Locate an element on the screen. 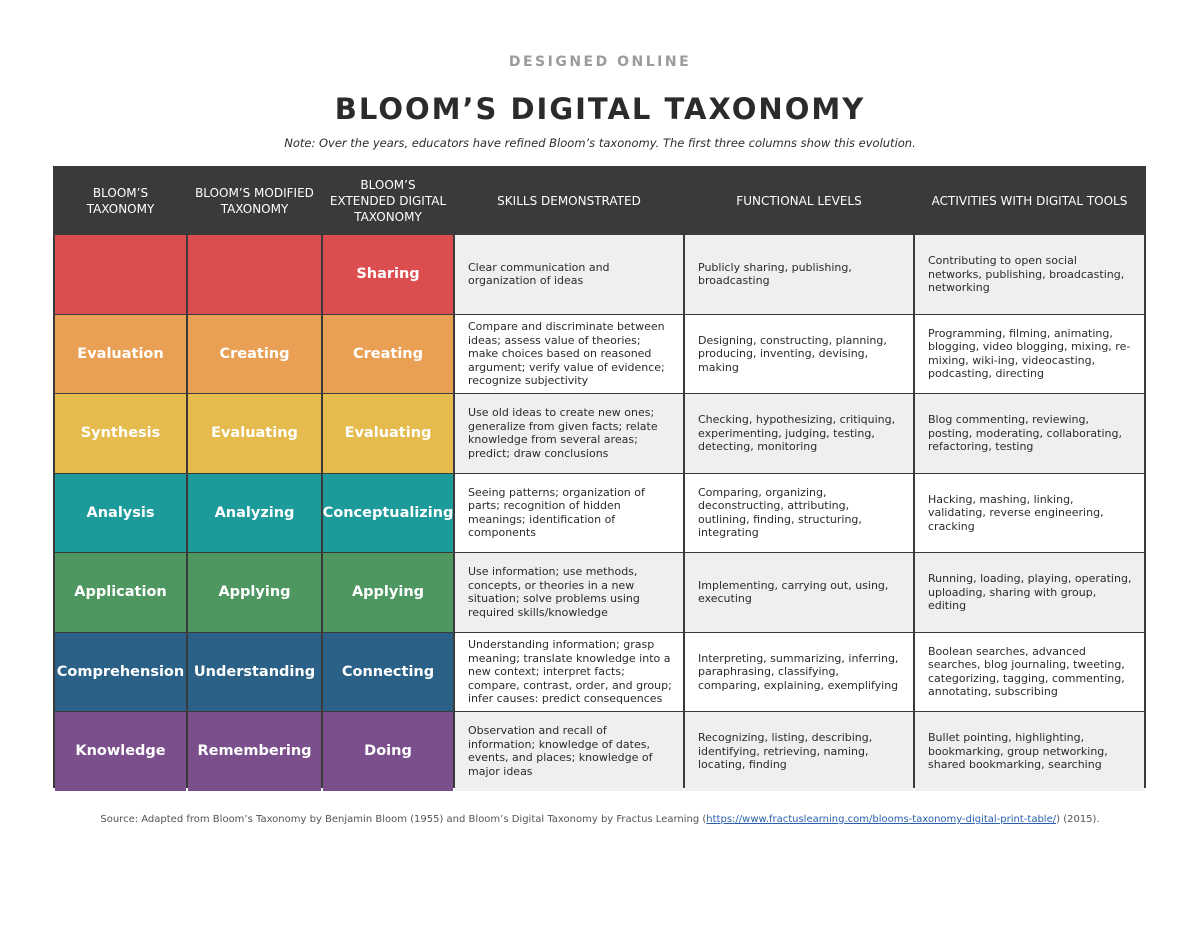 The image size is (1200, 927). row-bloom-level: Comprehension is located at coordinates (120, 671).